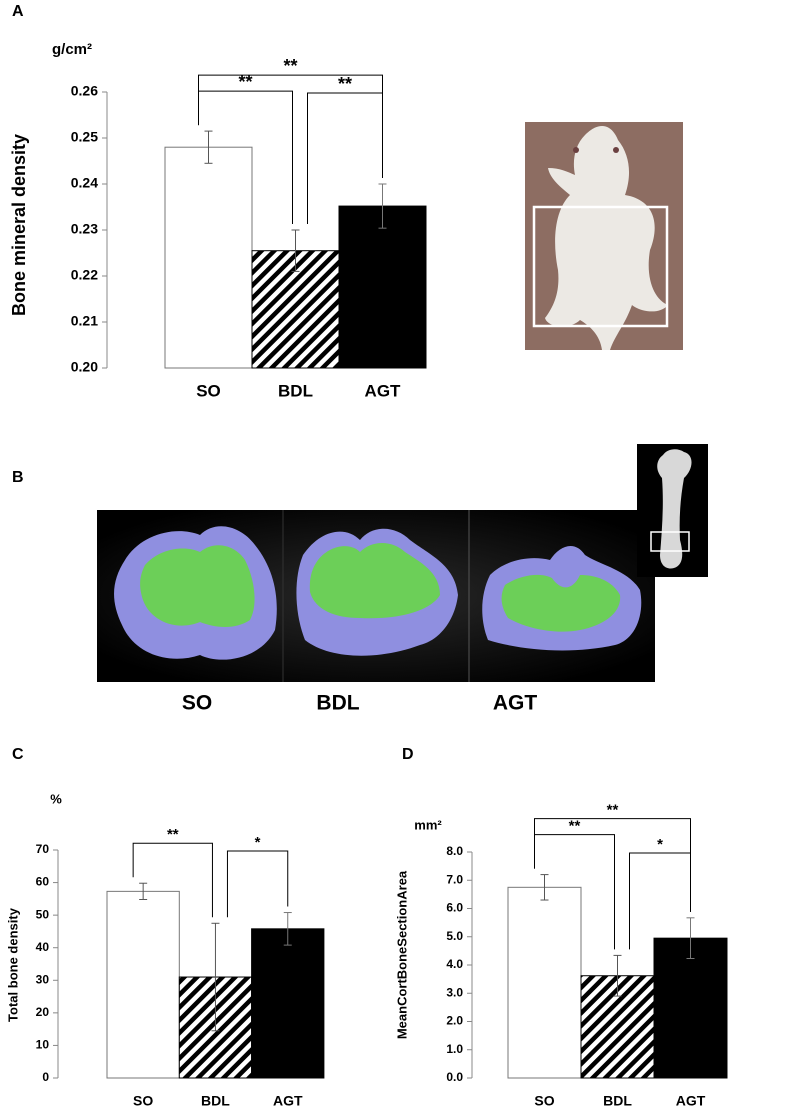  I want to click on y-axis-unit: g/cm², so click(72, 49).